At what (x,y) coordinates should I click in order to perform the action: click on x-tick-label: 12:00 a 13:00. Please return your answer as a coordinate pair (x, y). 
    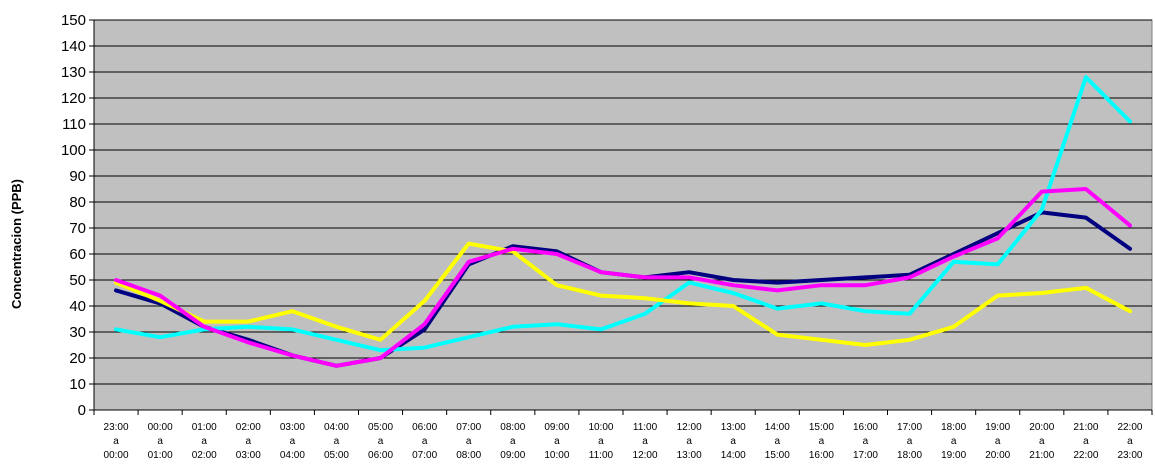
    Looking at the image, I should click on (689, 441).